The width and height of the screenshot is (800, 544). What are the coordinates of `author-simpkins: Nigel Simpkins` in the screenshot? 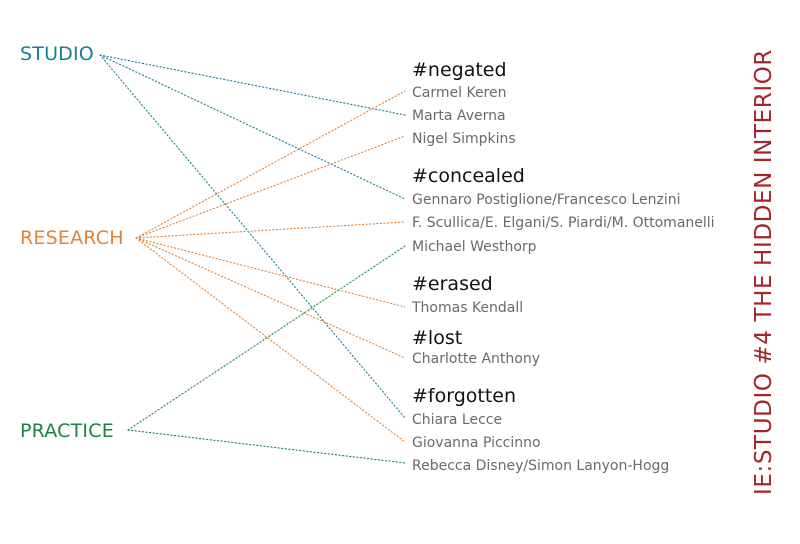 It's located at (464, 139).